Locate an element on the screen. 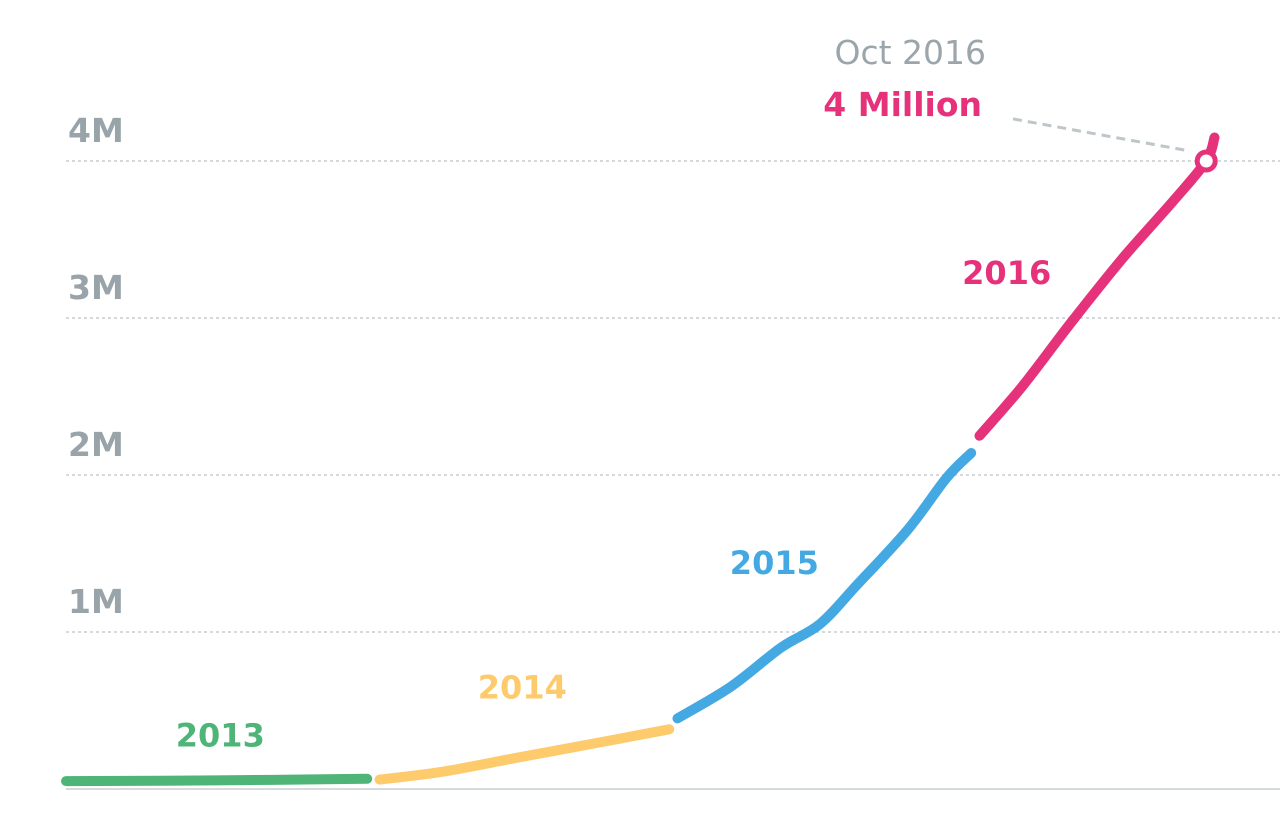 The height and width of the screenshot is (839, 1280). y-axis-tick-labels: 1M 2M 3M 4M is located at coordinates (96, 366).